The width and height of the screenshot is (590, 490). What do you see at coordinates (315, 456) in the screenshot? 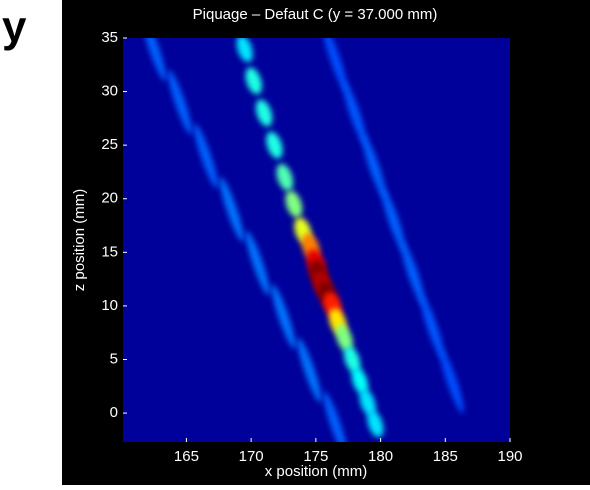
I see `x-tick-label: 175` at bounding box center [315, 456].